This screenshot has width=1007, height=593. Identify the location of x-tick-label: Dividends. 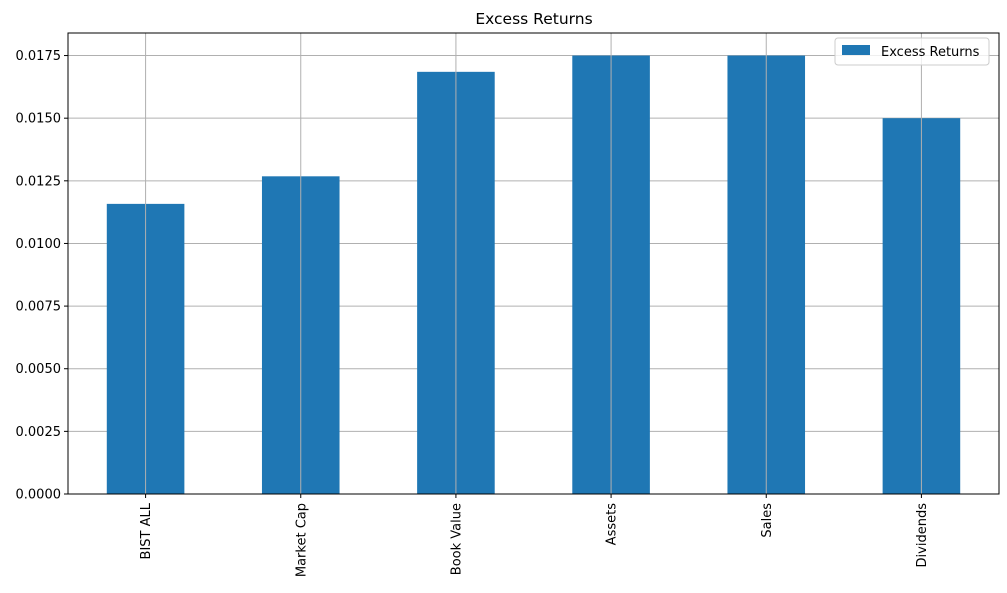
(922, 535).